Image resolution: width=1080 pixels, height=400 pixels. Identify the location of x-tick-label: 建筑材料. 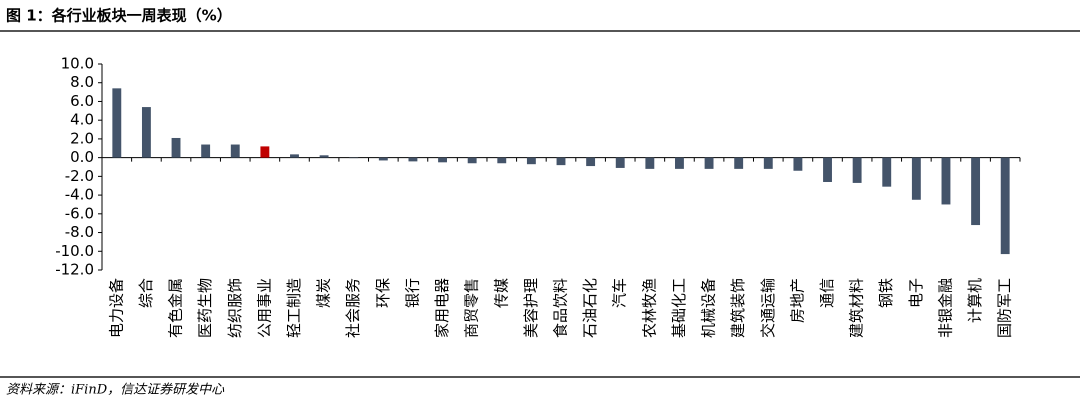
(857, 308).